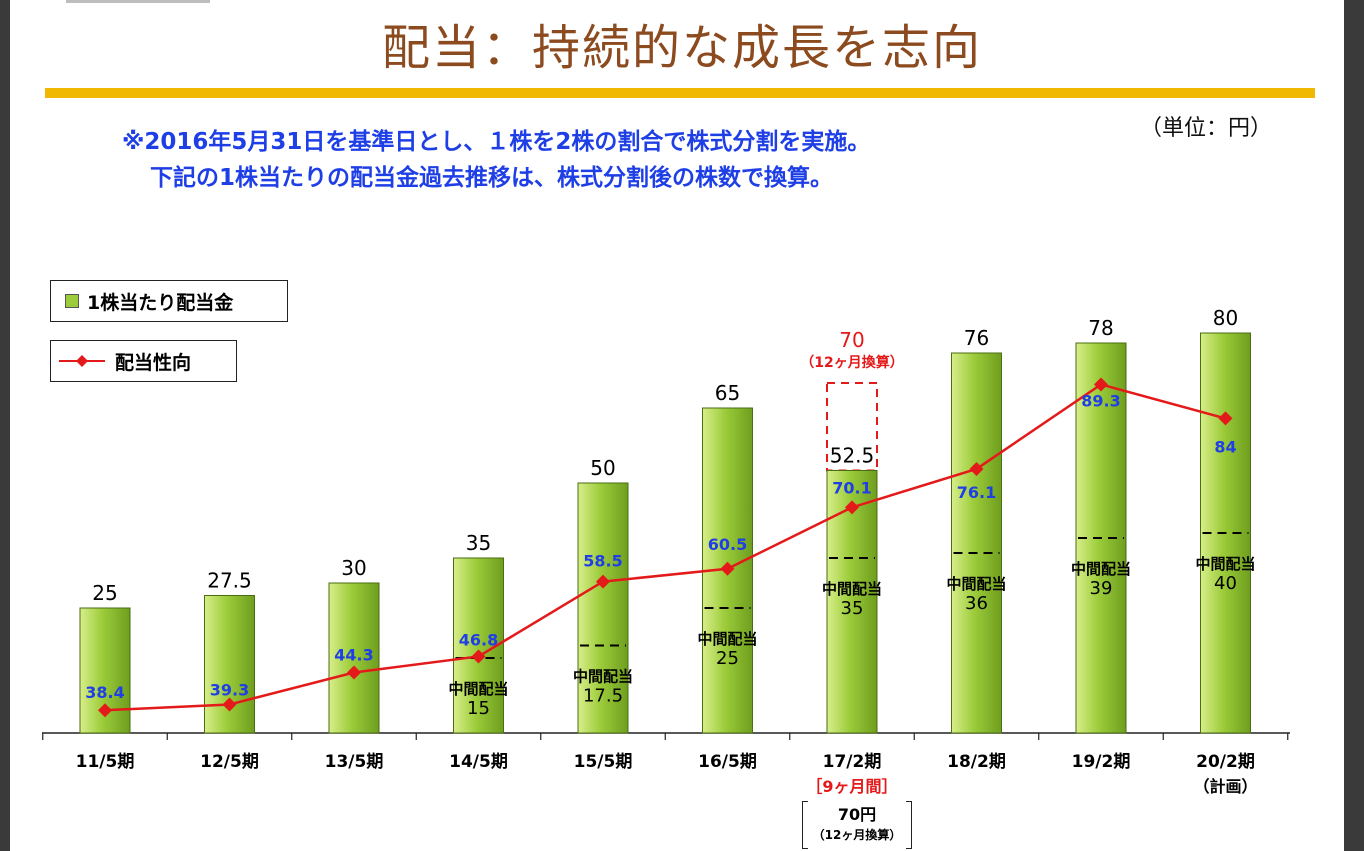  I want to click on x-tick-label: 15/5期, so click(603, 762).